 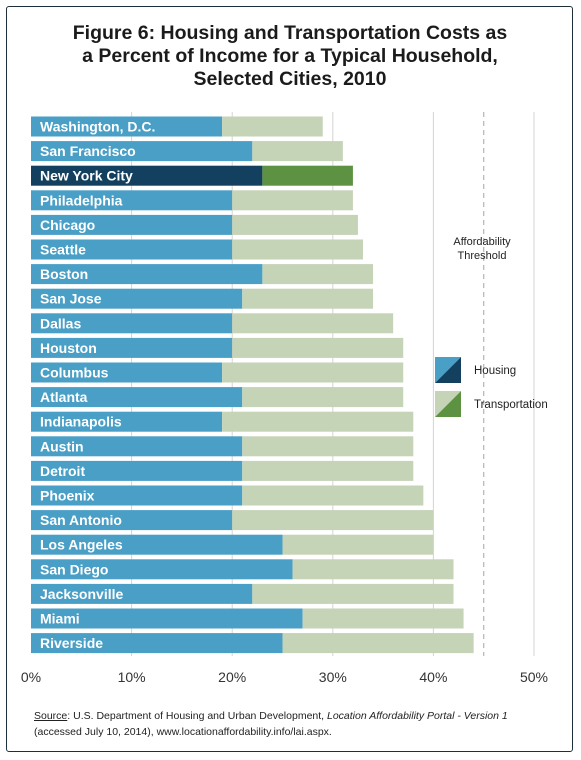 What do you see at coordinates (81, 545) in the screenshot?
I see `category-label: Los Angeles` at bounding box center [81, 545].